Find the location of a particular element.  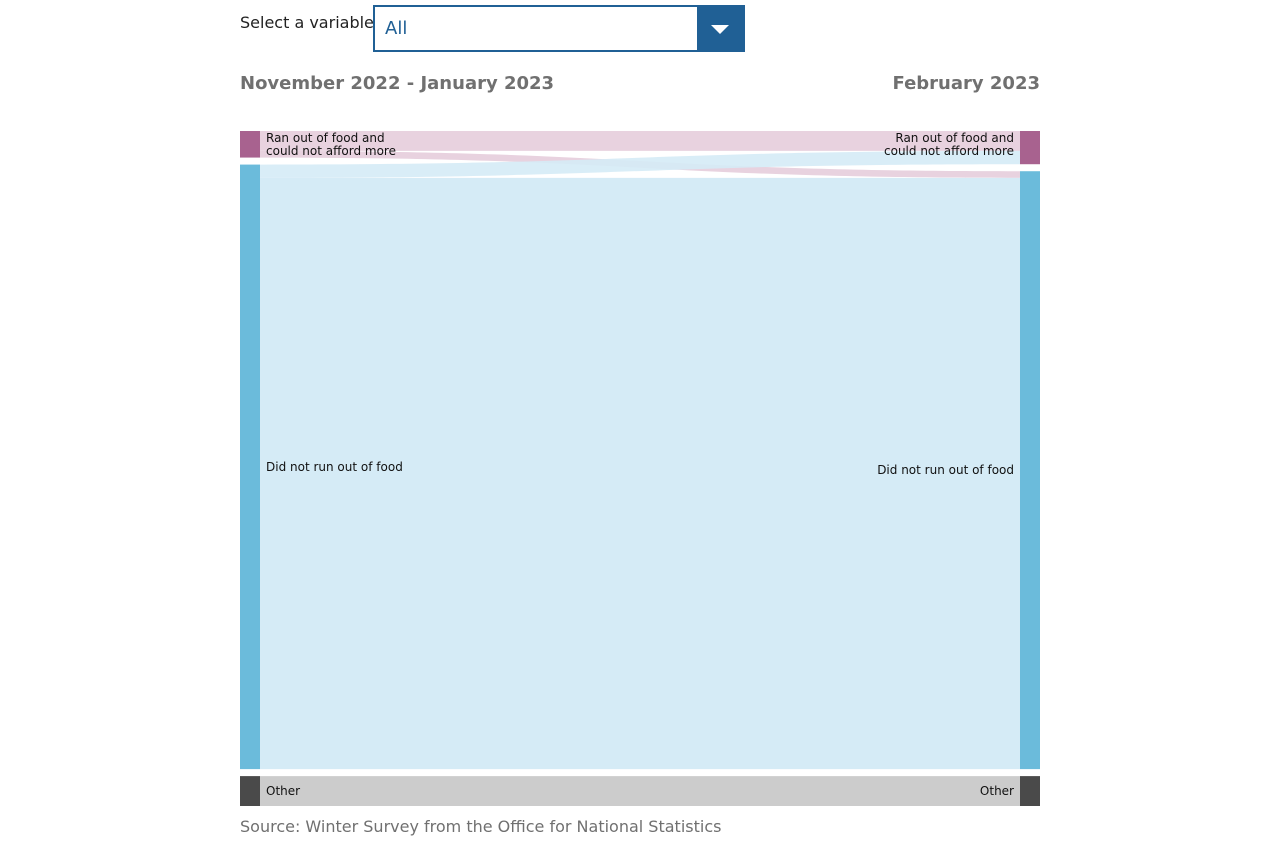

variable-selector-row: Select a variable: All is located at coordinates (640, 28).